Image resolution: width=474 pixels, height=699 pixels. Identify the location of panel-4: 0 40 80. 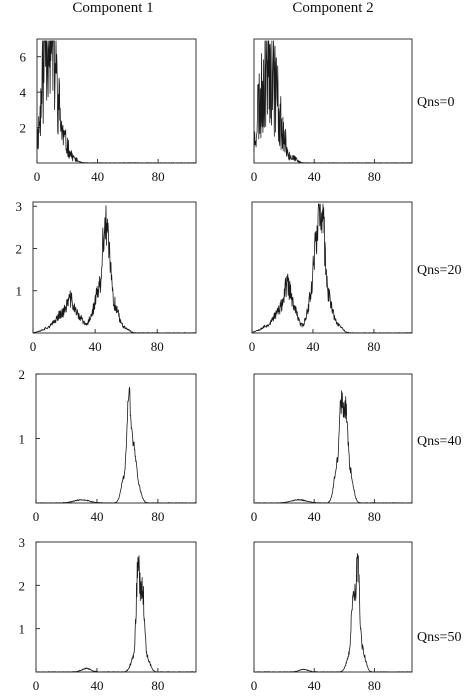
(331, 277).